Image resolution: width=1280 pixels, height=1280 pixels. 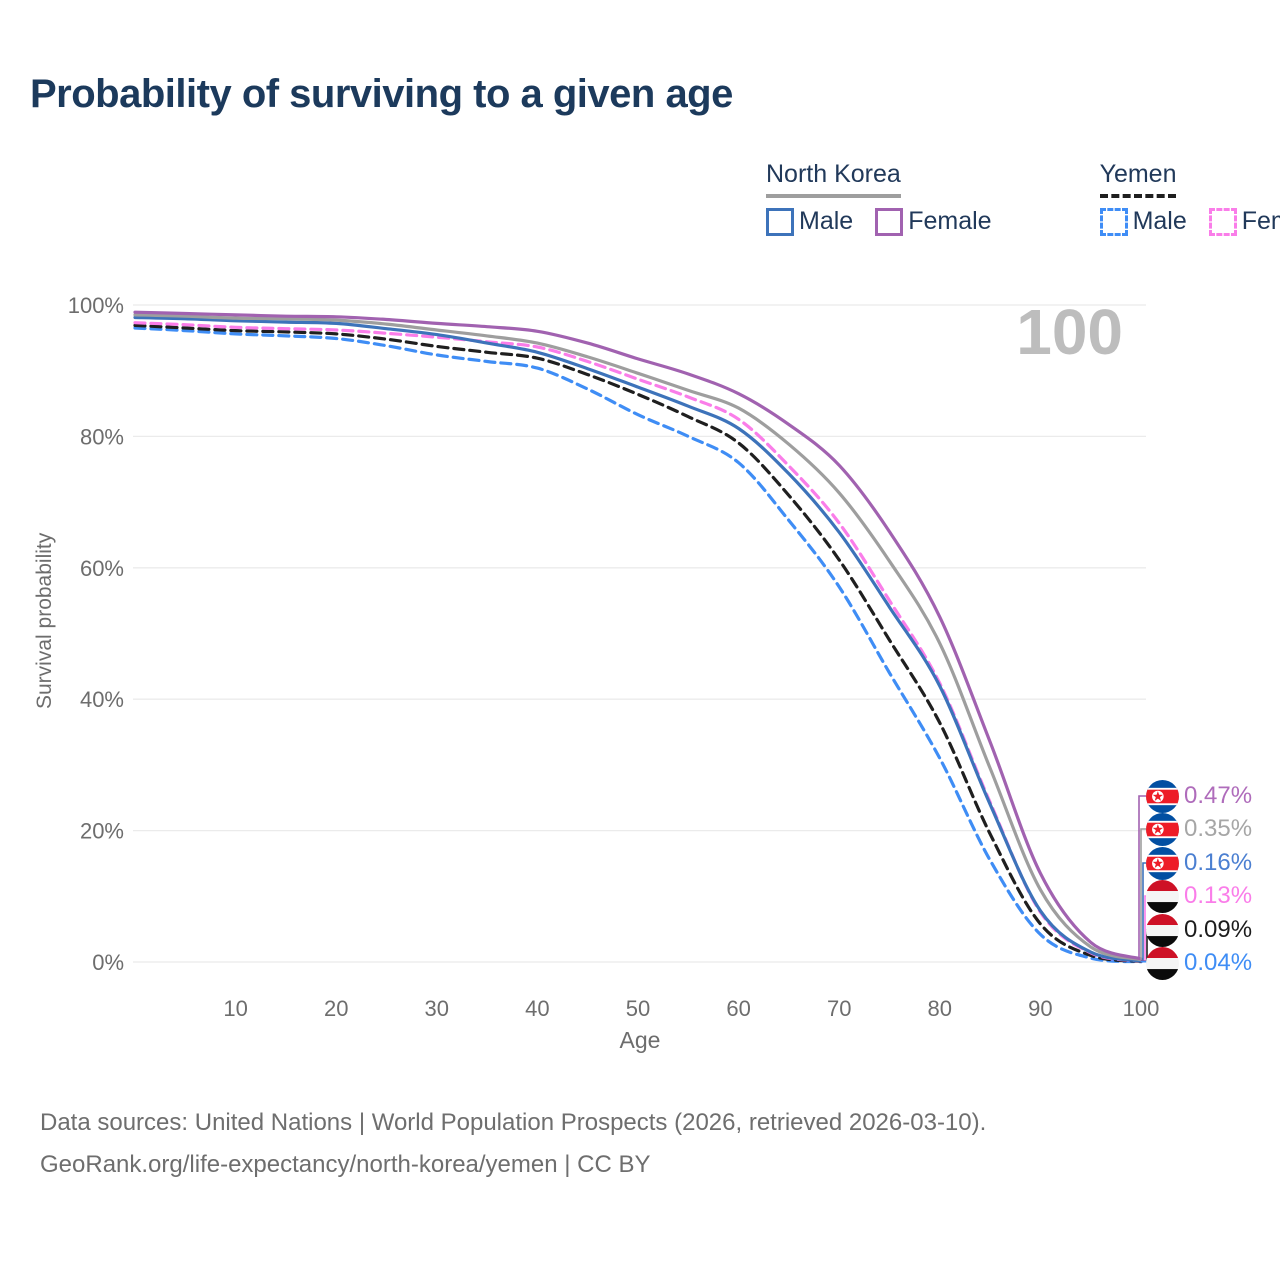 I want to click on end-label-row: 0.09%, so click(x=1199, y=930).